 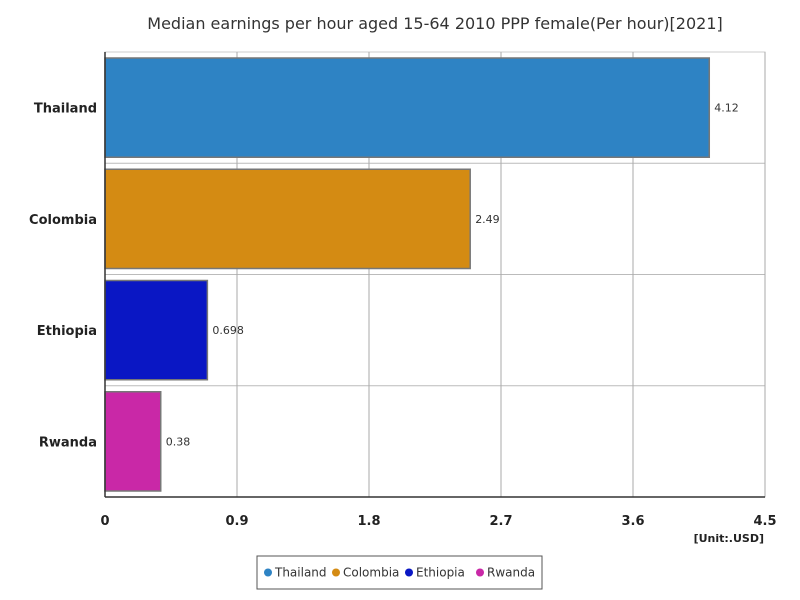 I want to click on value-label: 0.698, so click(x=228, y=330).